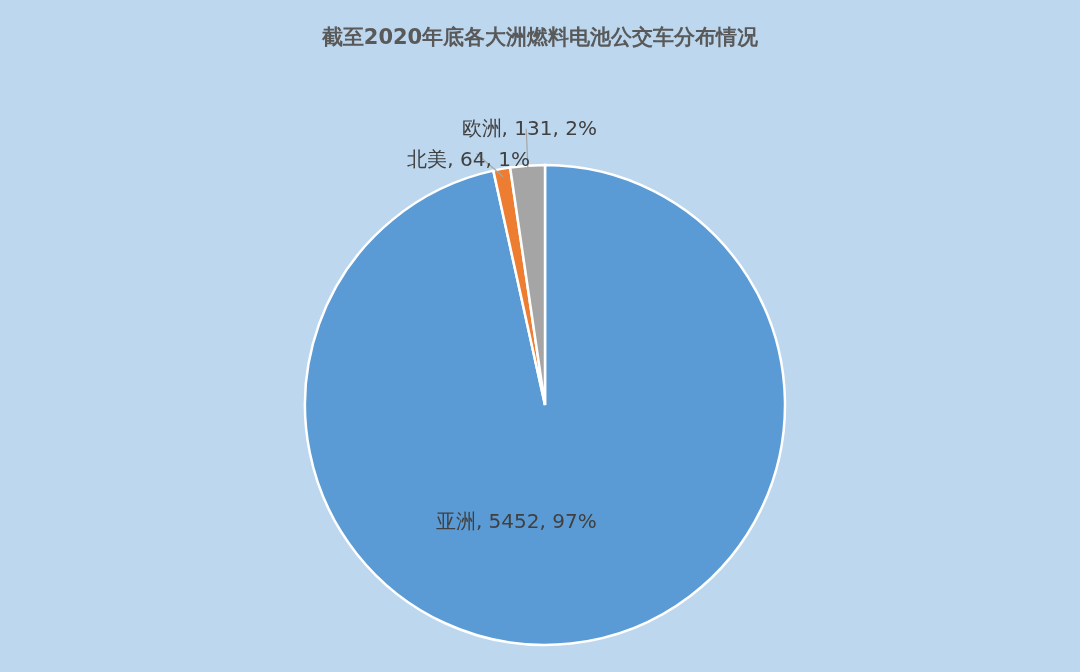  What do you see at coordinates (540, 37) in the screenshot?
I see `chart-title: 截至2020年底各大洲燃料电池公交车分布情况` at bounding box center [540, 37].